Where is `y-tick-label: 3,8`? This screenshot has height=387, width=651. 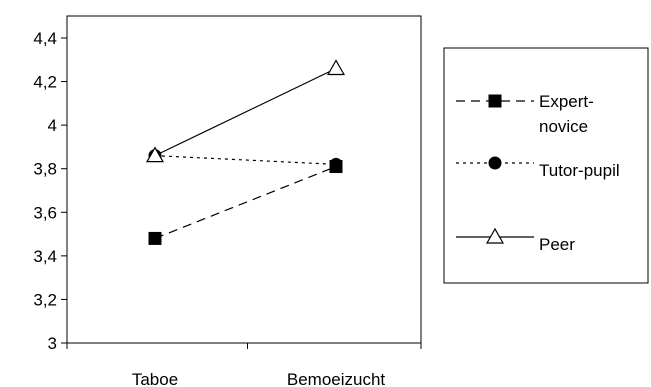
y-tick-label: 3,8 is located at coordinates (45, 169).